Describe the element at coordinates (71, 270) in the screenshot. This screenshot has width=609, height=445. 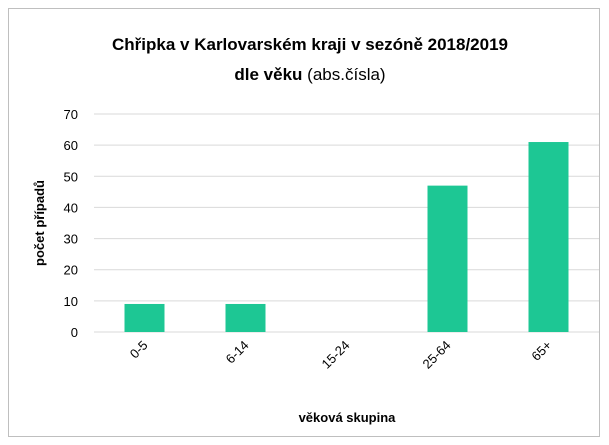
I see `y-tick-label: 20` at that location.